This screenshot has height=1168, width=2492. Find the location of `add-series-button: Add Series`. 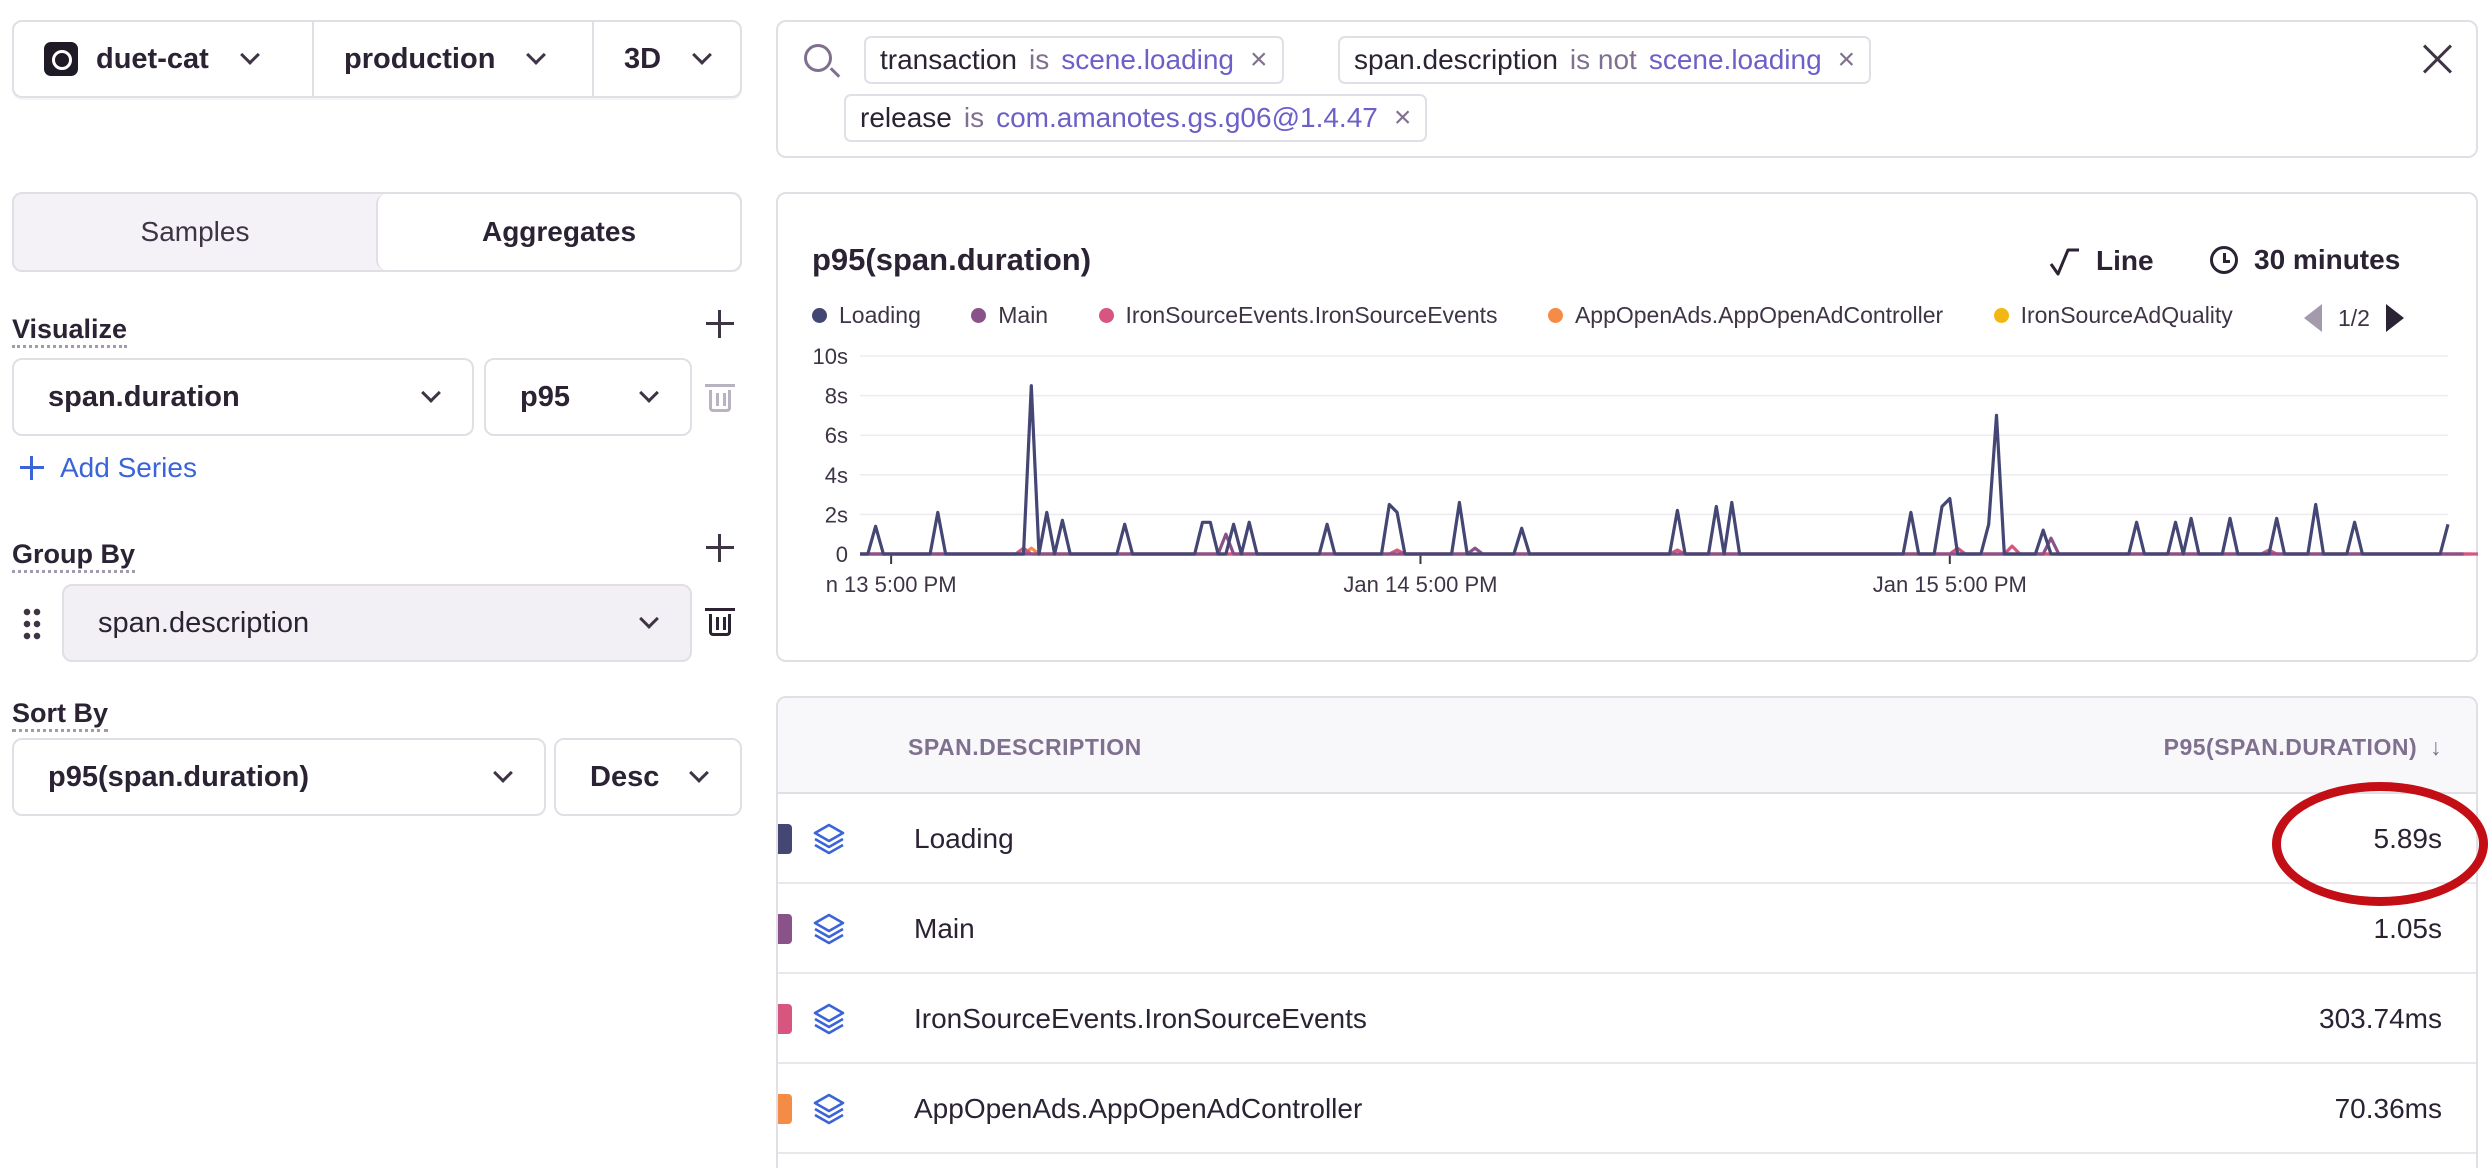

add-series-button: Add Series is located at coordinates (108, 468).